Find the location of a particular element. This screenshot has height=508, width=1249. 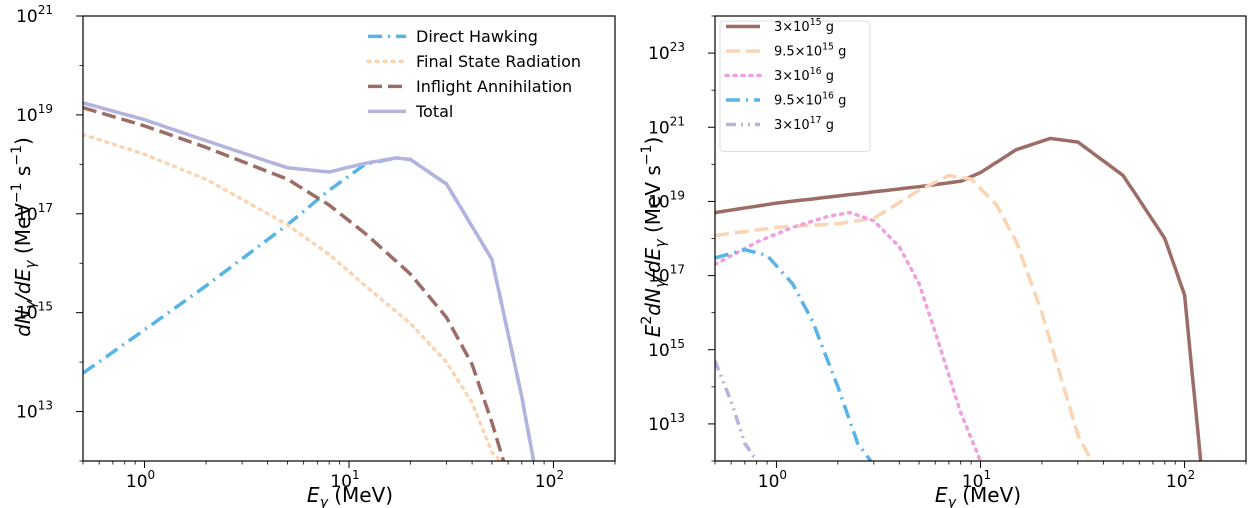

legend-label-2: 9.5×1015 g is located at coordinates (810, 51).